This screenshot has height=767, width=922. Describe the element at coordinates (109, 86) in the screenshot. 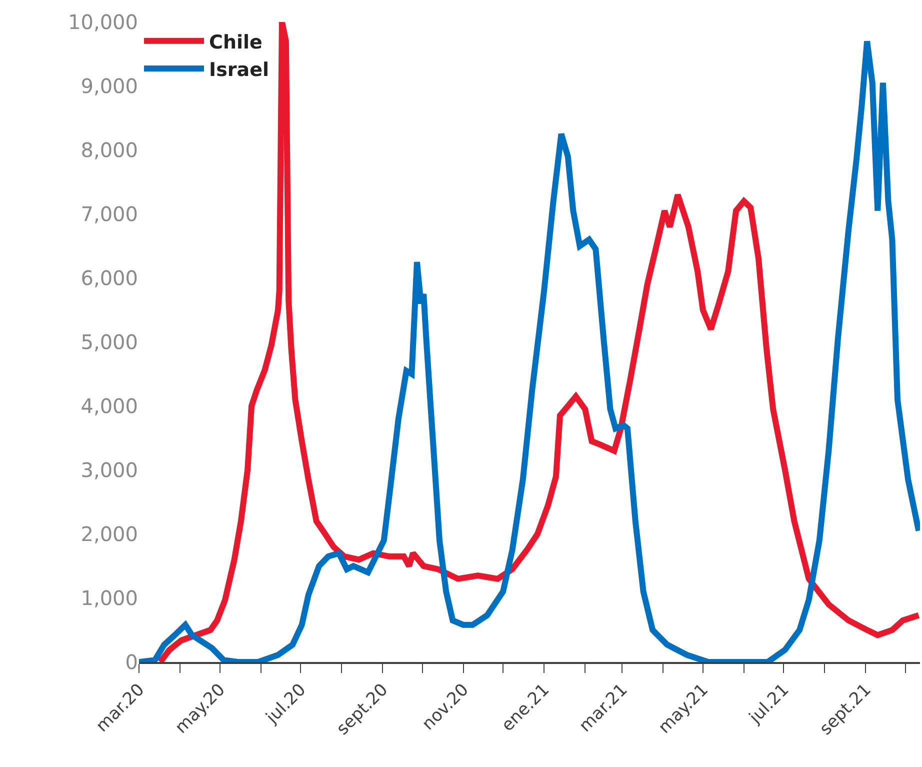

I see `y-tick-label: 9,000` at that location.